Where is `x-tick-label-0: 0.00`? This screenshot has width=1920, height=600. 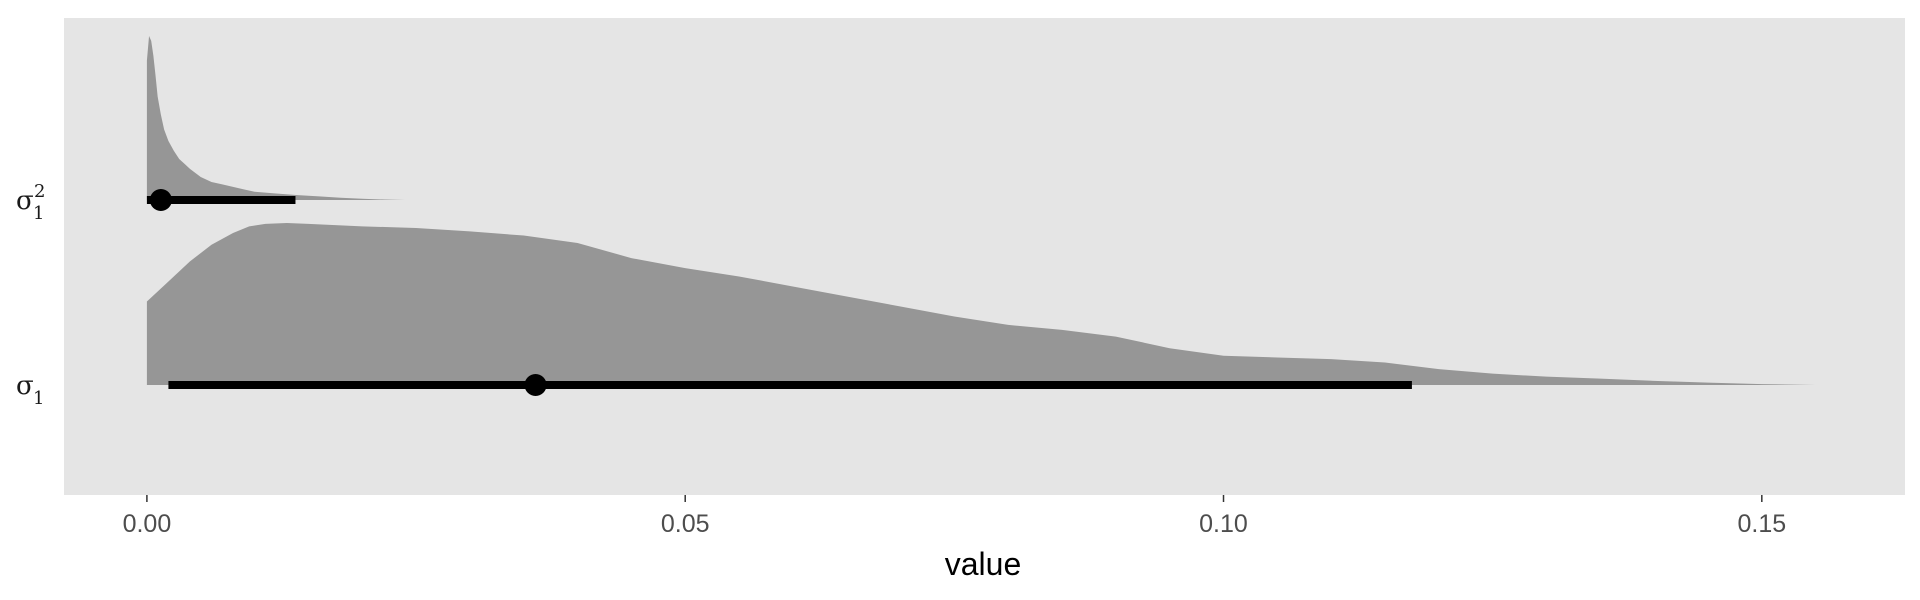 x-tick-label-0: 0.00 is located at coordinates (147, 524).